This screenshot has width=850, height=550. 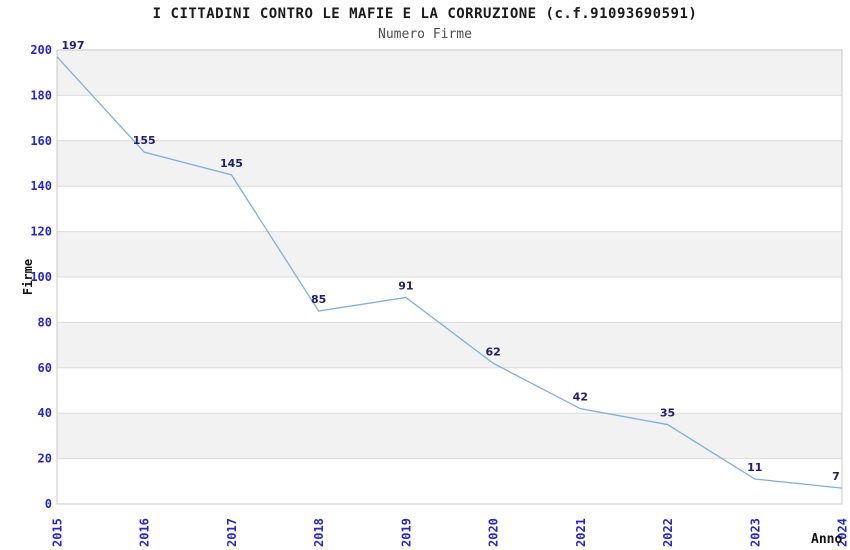 I want to click on data-point-label: 42, so click(x=580, y=397).